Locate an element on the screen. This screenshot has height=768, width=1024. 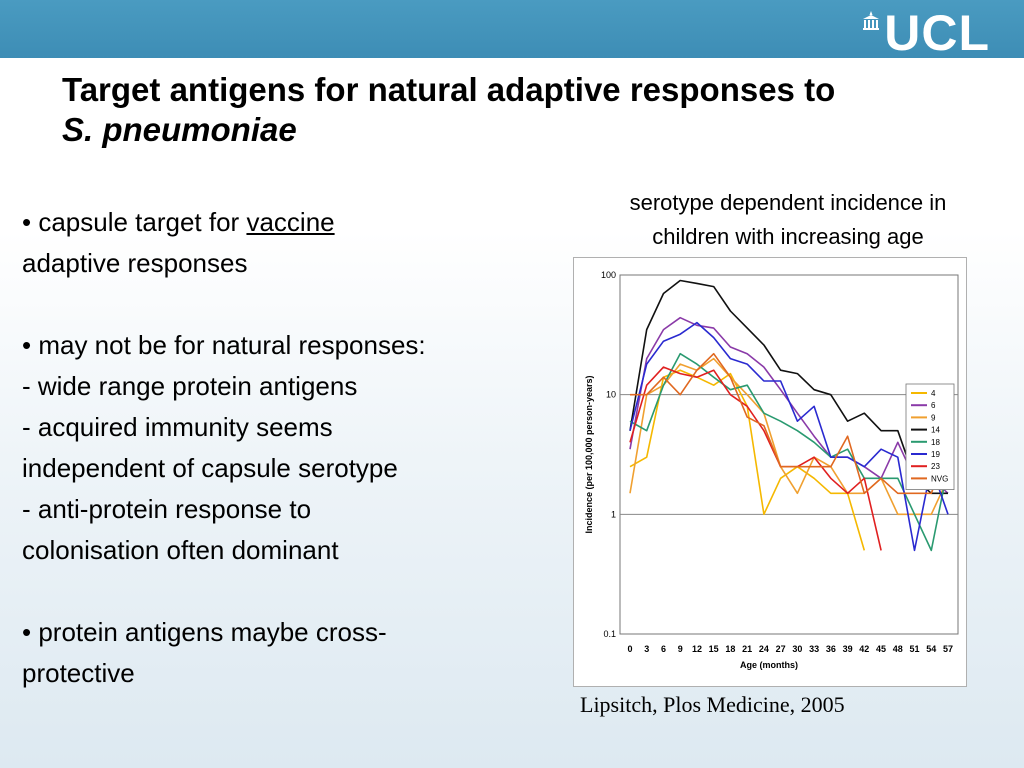
x-tick-label: 24 is located at coordinates (764, 649).